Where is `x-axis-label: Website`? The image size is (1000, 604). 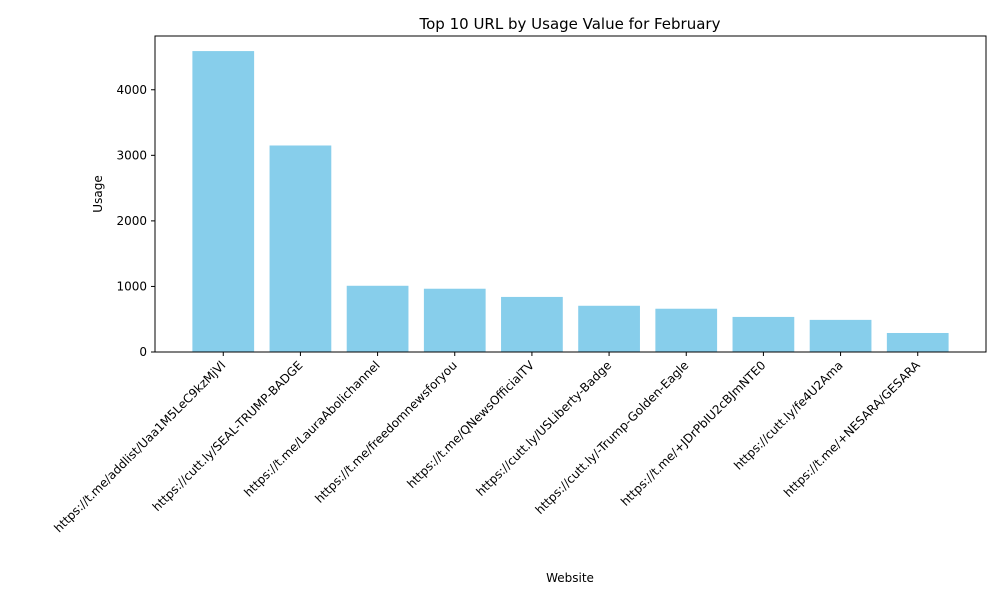
x-axis-label: Website is located at coordinates (570, 578).